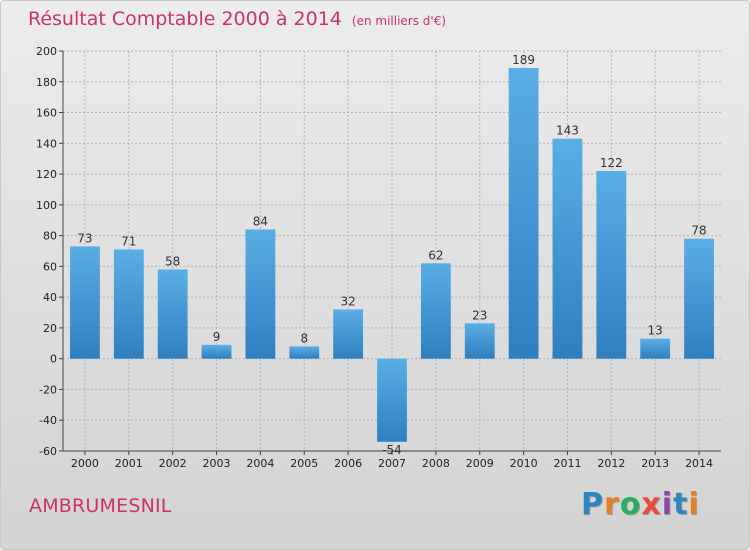 Image resolution: width=750 pixels, height=550 pixels. I want to click on logo-letter: o, so click(630, 504).